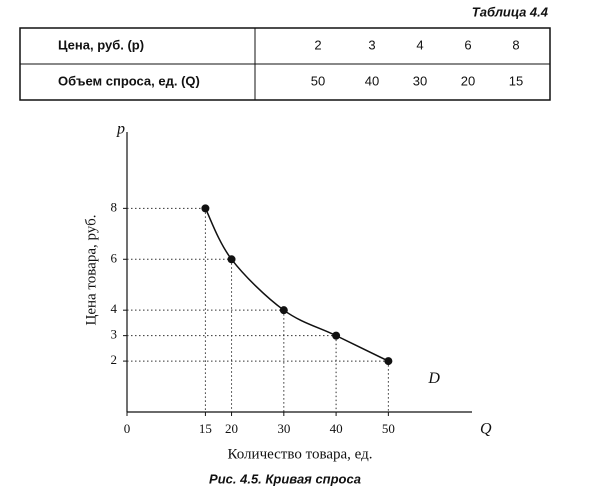  Describe the element at coordinates (433, 378) in the screenshot. I see `curve-label: D` at that location.